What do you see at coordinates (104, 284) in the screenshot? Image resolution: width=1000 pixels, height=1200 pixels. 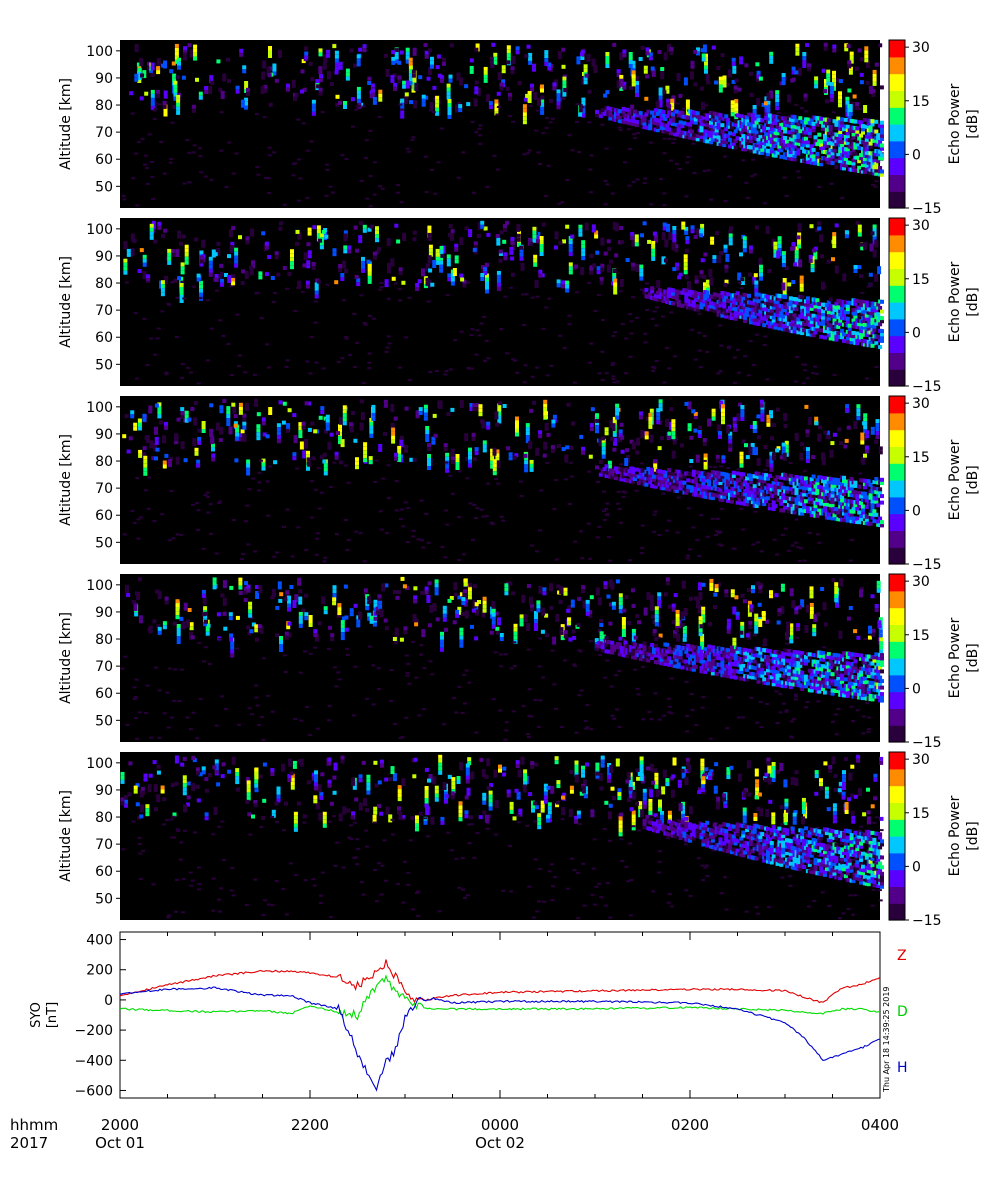 I see `y-tick-label: 80` at bounding box center [104, 284].